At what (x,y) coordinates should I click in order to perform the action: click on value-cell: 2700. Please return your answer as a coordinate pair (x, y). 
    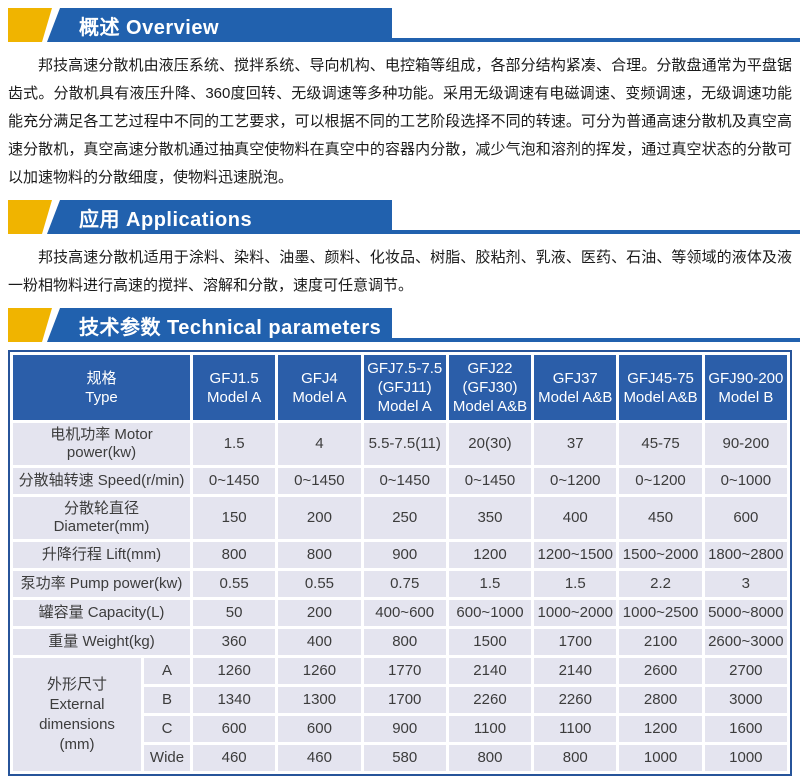
    Looking at the image, I should click on (745, 671).